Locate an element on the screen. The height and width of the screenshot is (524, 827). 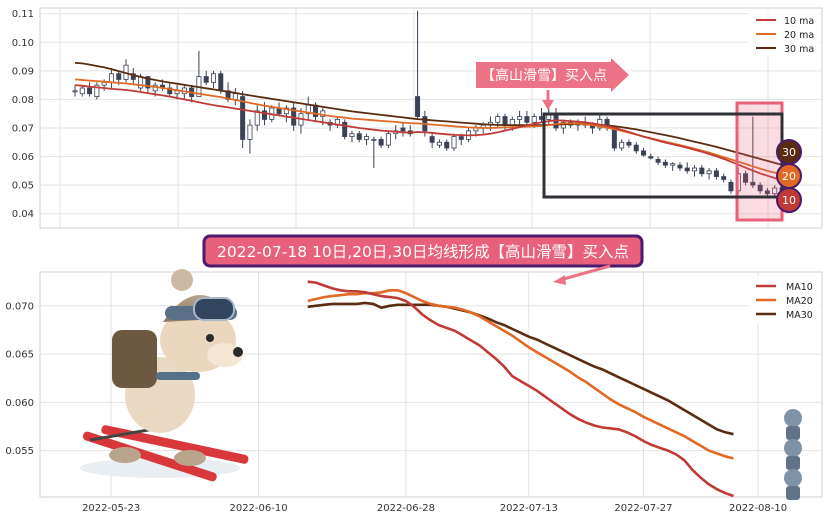
ski-left is located at coordinates (149, 456).